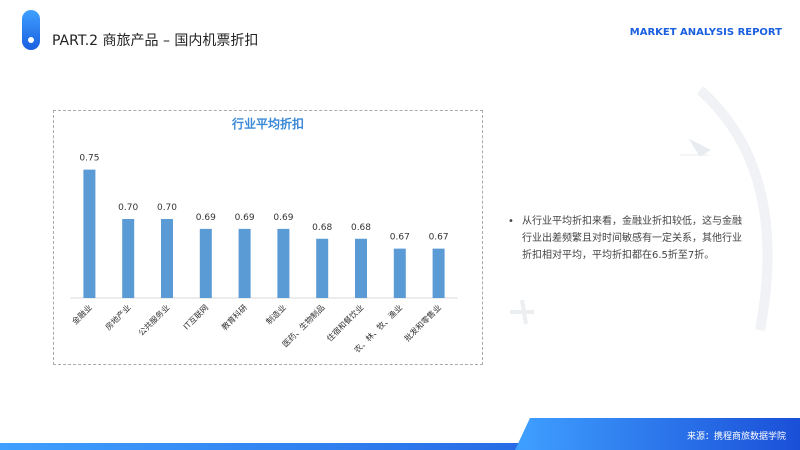 This screenshot has width=800, height=450. Describe the element at coordinates (276, 314) in the screenshot. I see `x-tick-label: 制造业` at that location.